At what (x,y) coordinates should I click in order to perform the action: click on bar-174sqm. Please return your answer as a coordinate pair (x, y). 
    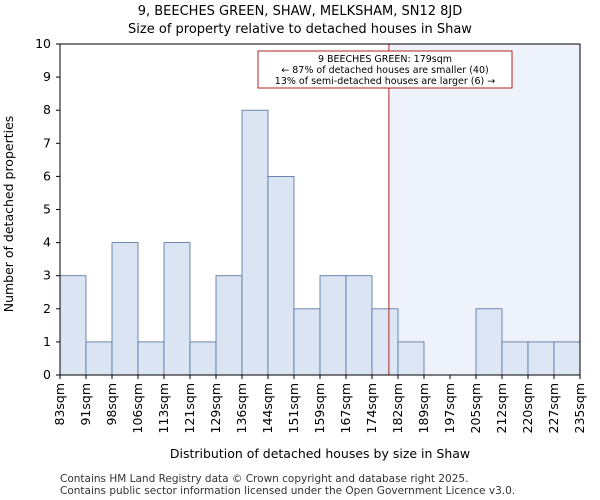
    Looking at the image, I should click on (385, 342).